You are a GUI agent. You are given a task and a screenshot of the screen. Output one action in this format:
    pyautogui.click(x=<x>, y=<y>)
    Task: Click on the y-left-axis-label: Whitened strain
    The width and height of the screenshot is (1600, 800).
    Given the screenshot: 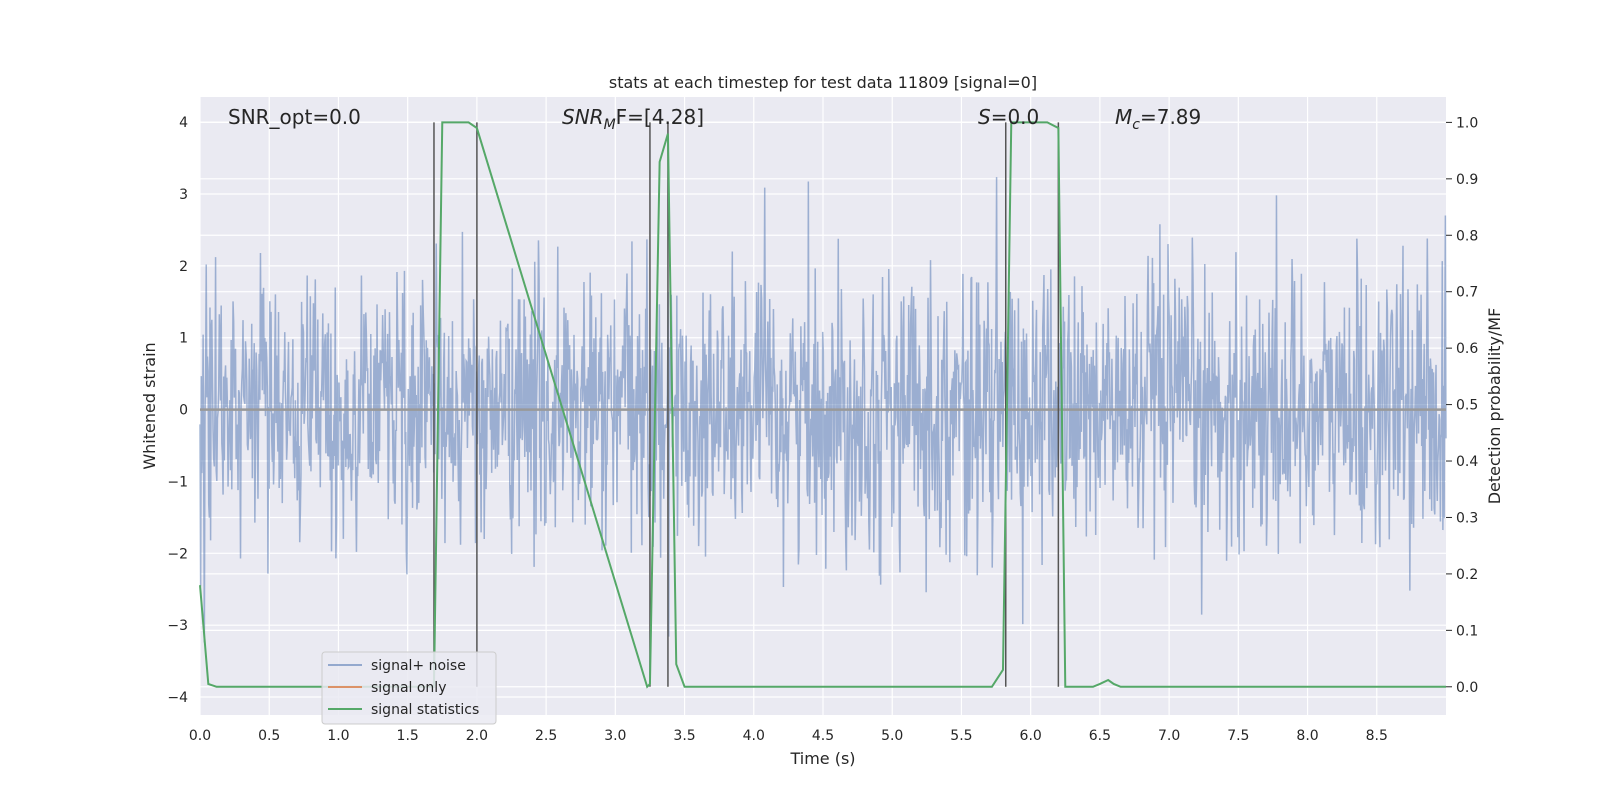 What is the action you would take?
    pyautogui.click(x=149, y=405)
    